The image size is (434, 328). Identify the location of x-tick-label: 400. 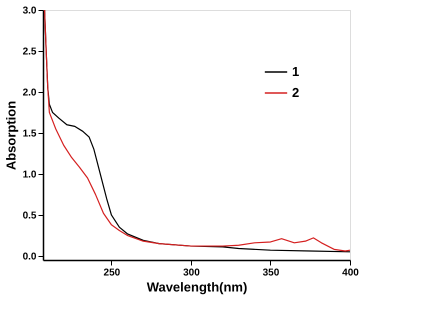
(351, 273).